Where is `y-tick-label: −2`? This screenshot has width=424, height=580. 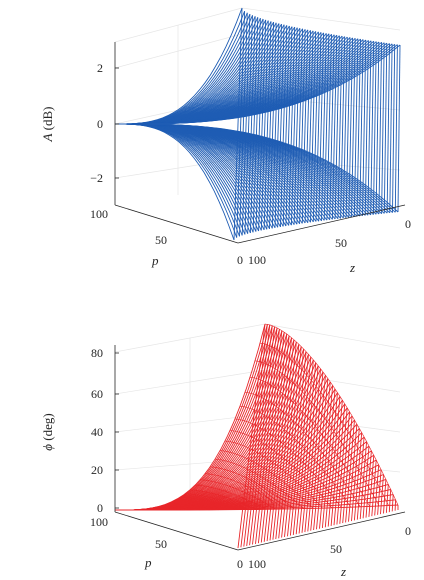
y-tick-label: −2 is located at coordinates (96, 178).